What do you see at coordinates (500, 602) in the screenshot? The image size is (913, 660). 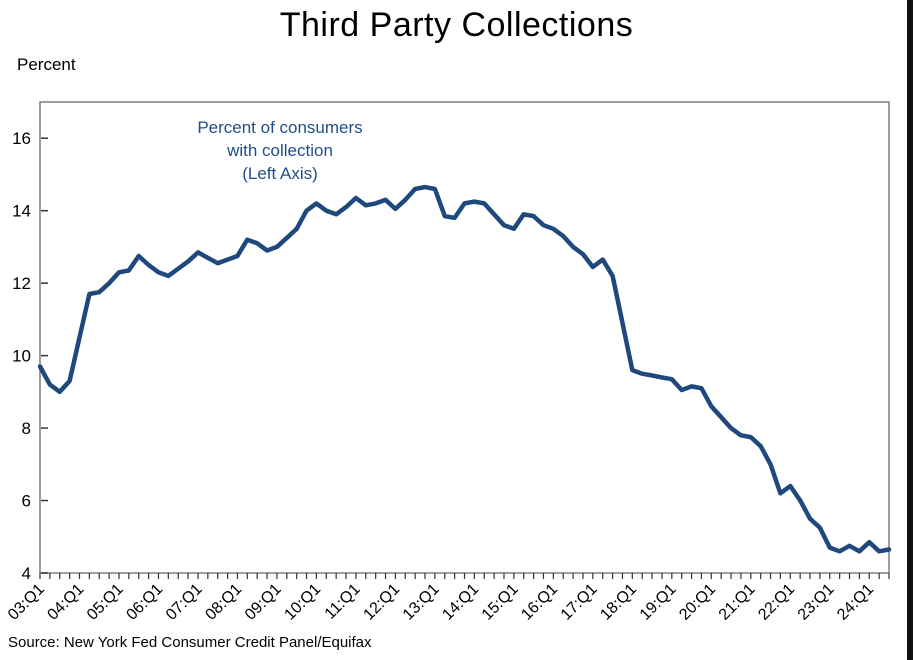 I see `x-axis-tick-label: 15:Q1` at bounding box center [500, 602].